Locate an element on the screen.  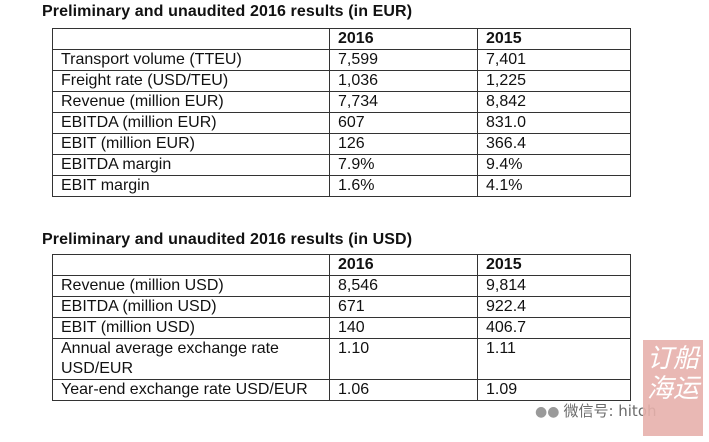
value-2015: 1.11 is located at coordinates (554, 359).